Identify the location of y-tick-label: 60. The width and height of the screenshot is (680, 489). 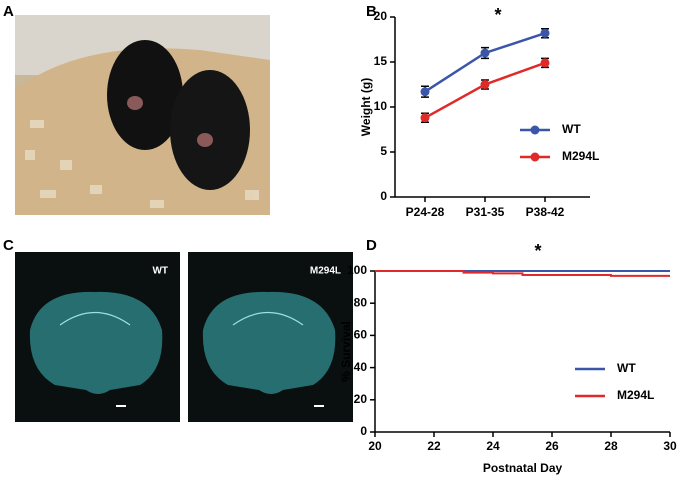
(361, 335).